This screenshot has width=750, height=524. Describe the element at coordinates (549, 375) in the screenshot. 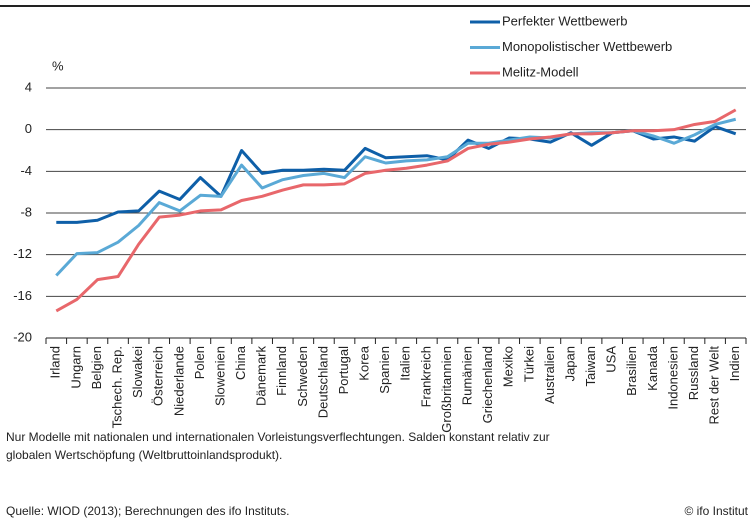

I see `x-tick-label: Australien` at that location.